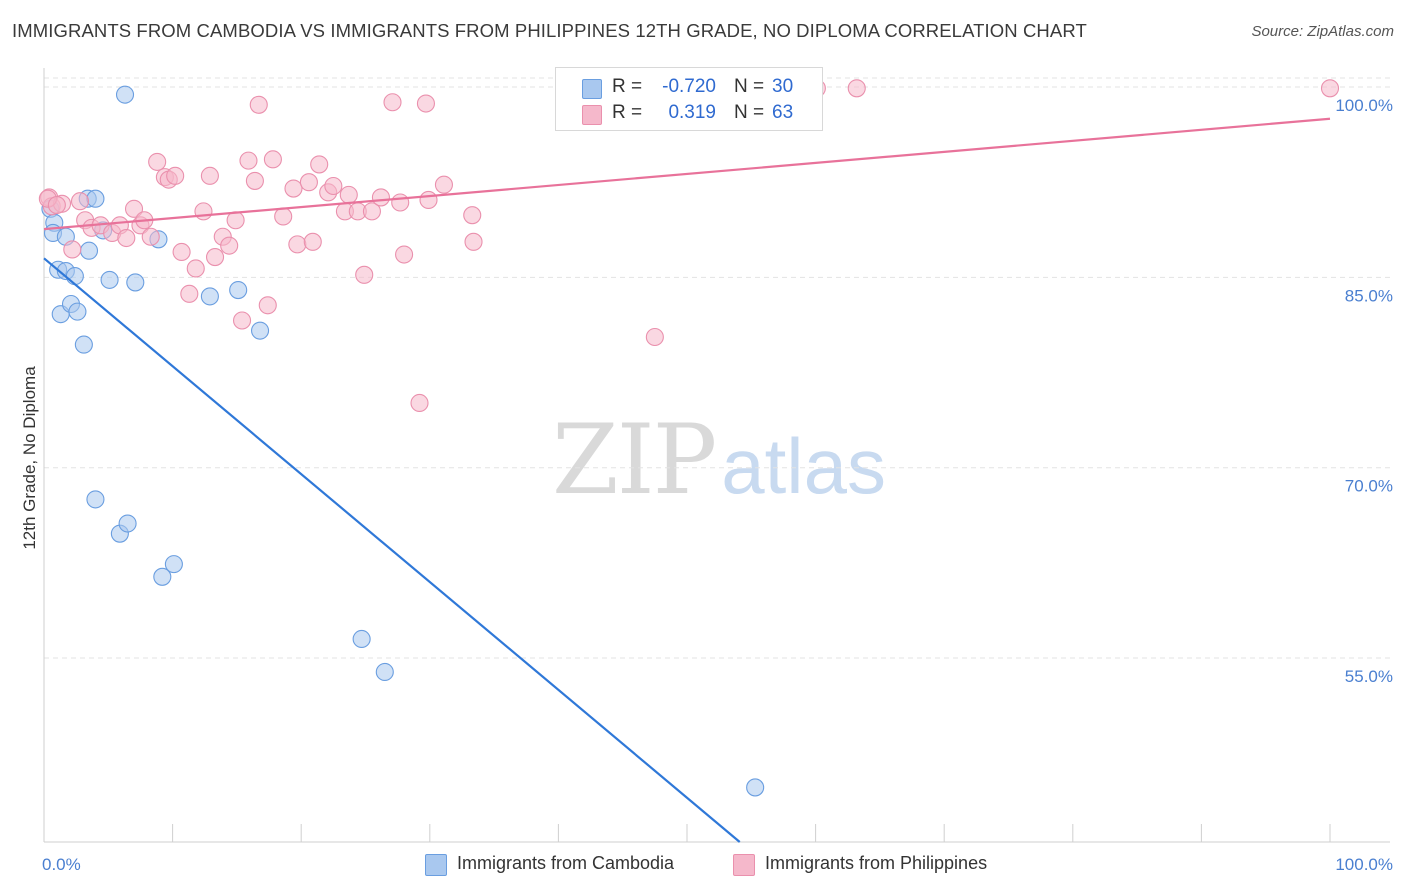 This screenshot has height=892, width=1406. I want to click on legend-label-philippines: Immigrants from Philippines, so click(876, 863).